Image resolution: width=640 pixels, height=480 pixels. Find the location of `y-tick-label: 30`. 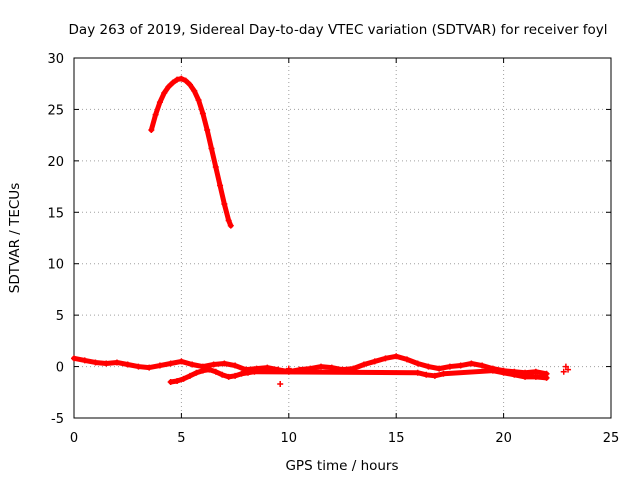

y-tick-label: 30 is located at coordinates (55, 59).